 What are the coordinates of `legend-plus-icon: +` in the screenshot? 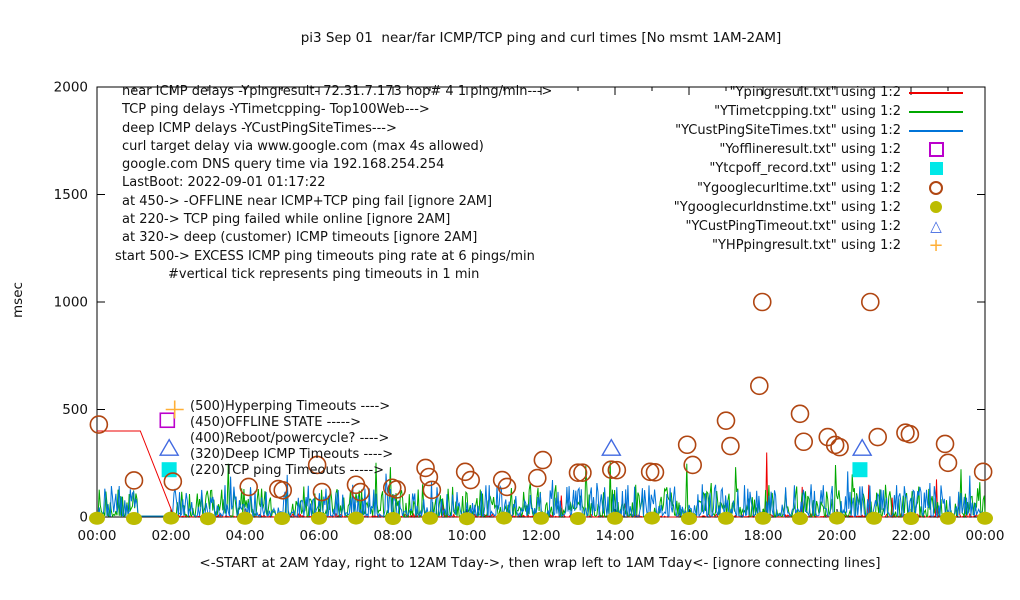 It's located at (936, 245).